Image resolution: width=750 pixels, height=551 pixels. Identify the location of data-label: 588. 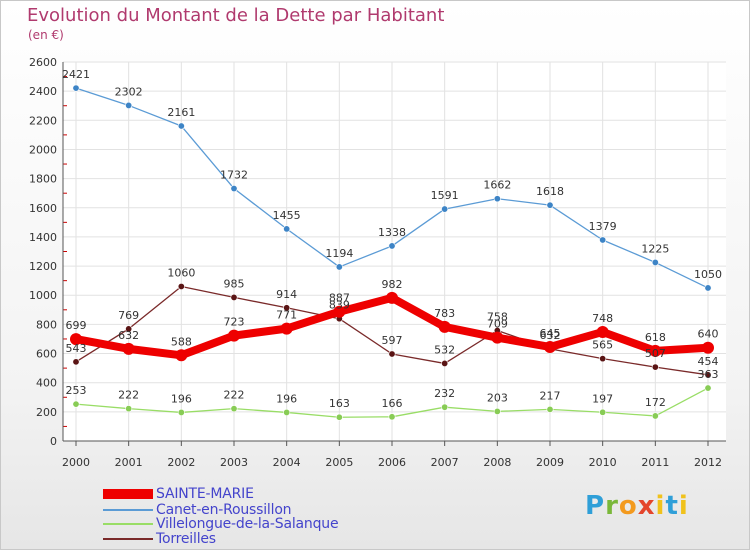
(181, 341).